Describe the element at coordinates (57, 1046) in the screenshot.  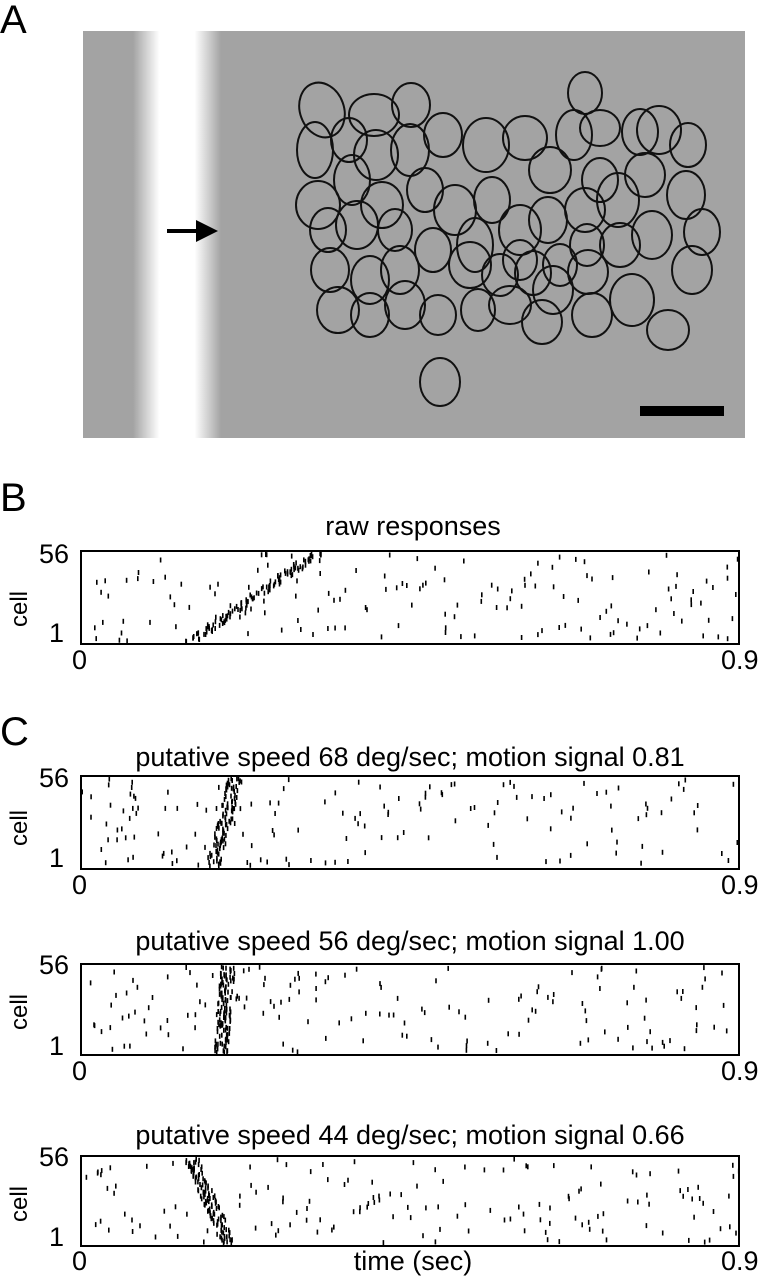
I see `raster-3-ytick-bottom: 1` at that location.